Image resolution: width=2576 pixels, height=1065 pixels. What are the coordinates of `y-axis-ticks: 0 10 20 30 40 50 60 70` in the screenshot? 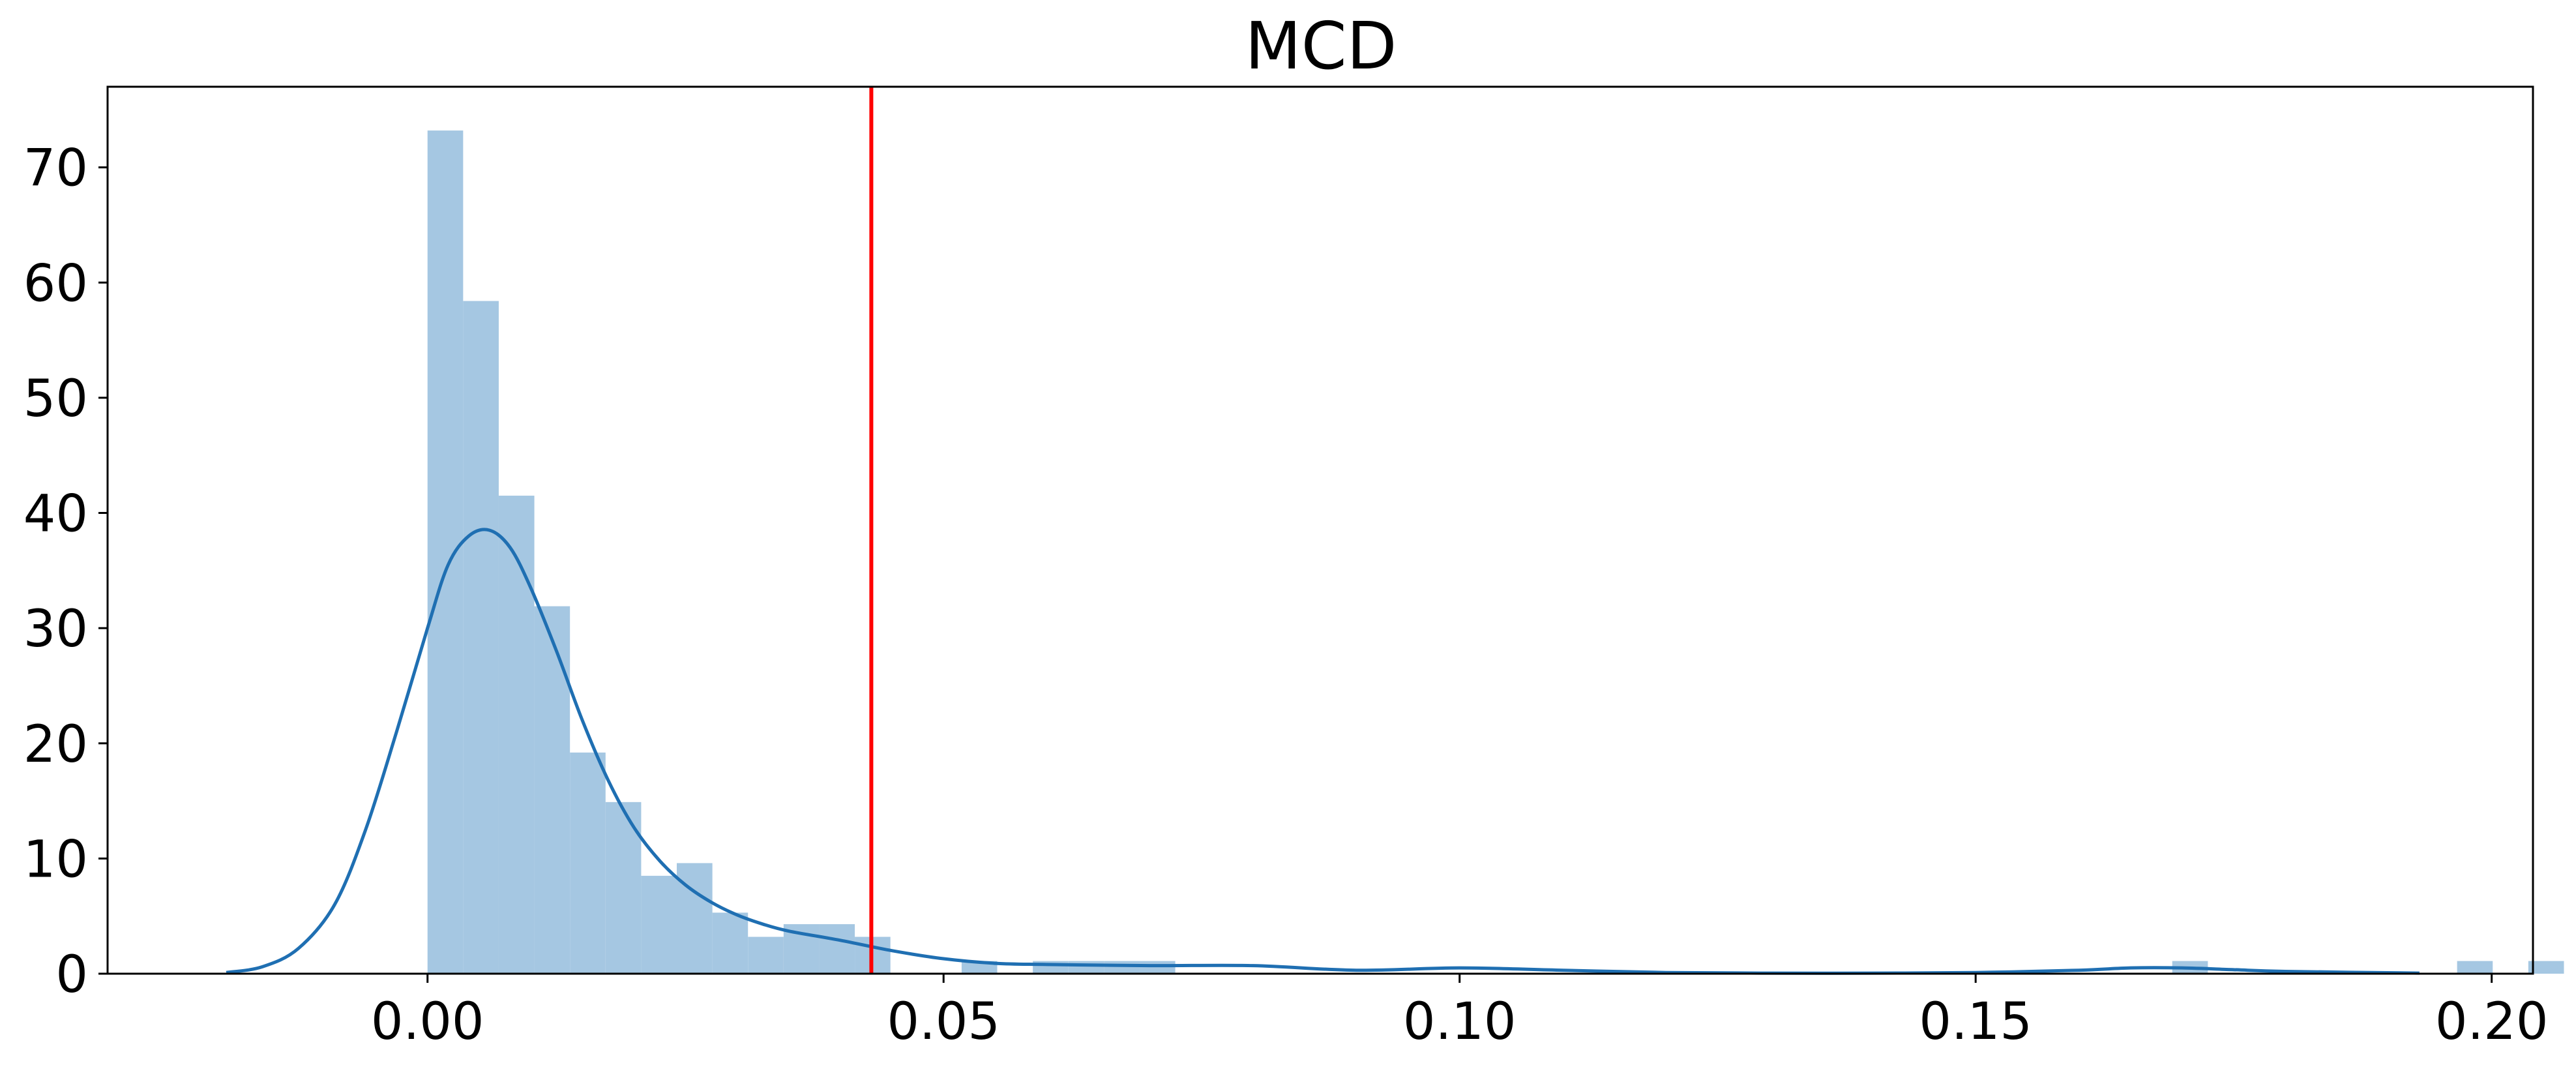 It's located at (65, 572).